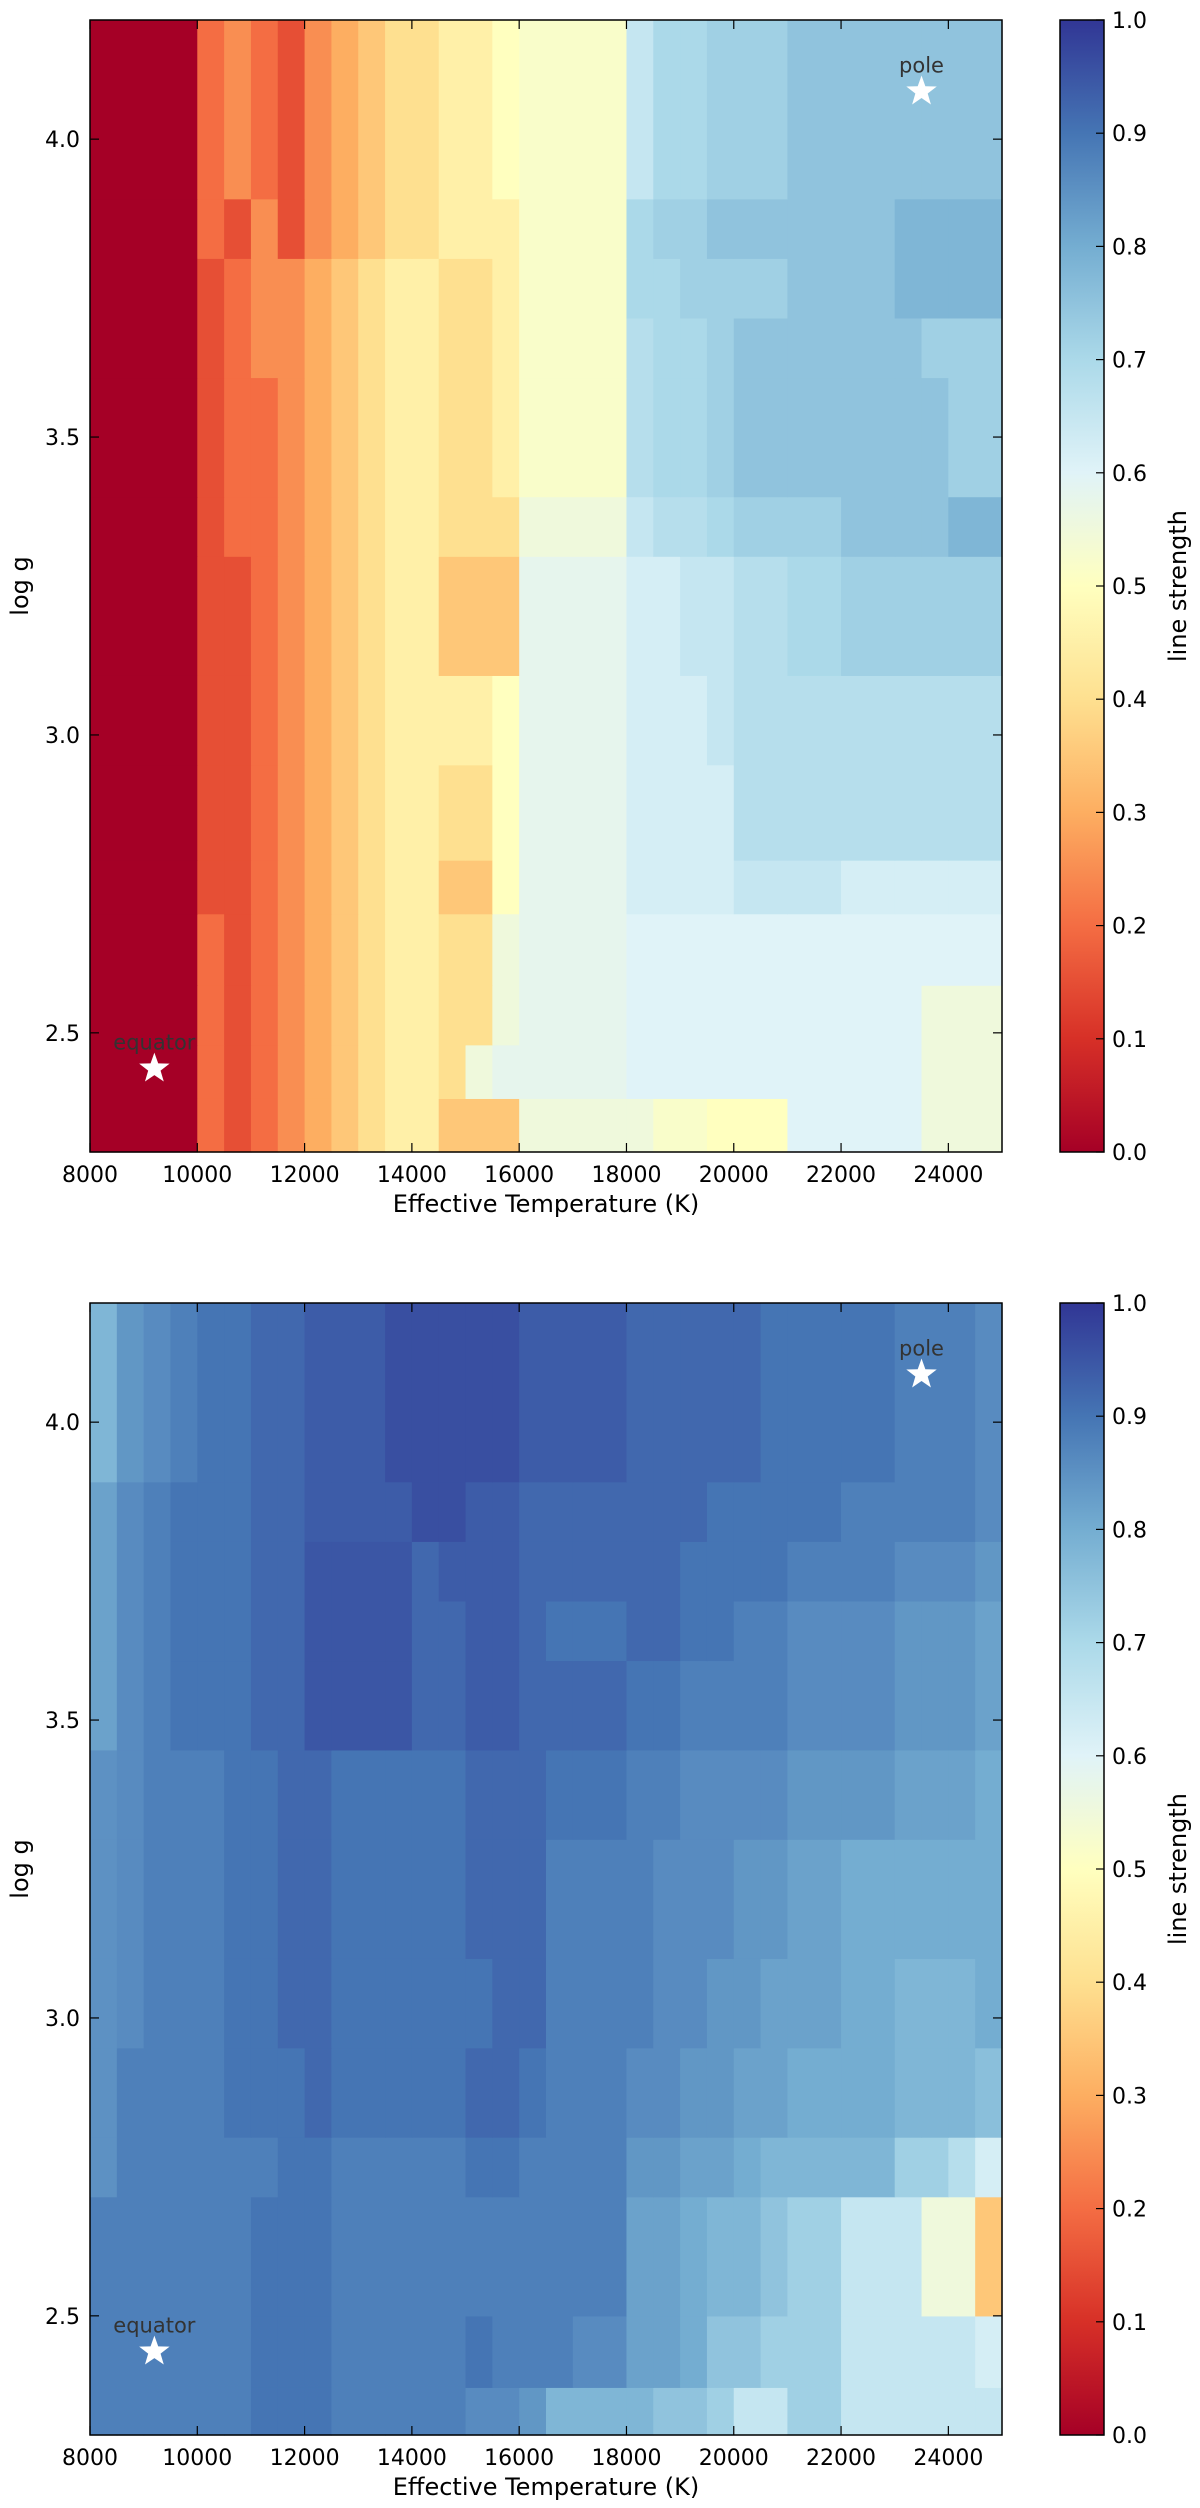 Image resolution: width=1200 pixels, height=2508 pixels. What do you see at coordinates (90, 2458) in the screenshot?
I see `x-tick-label: 8000` at bounding box center [90, 2458].